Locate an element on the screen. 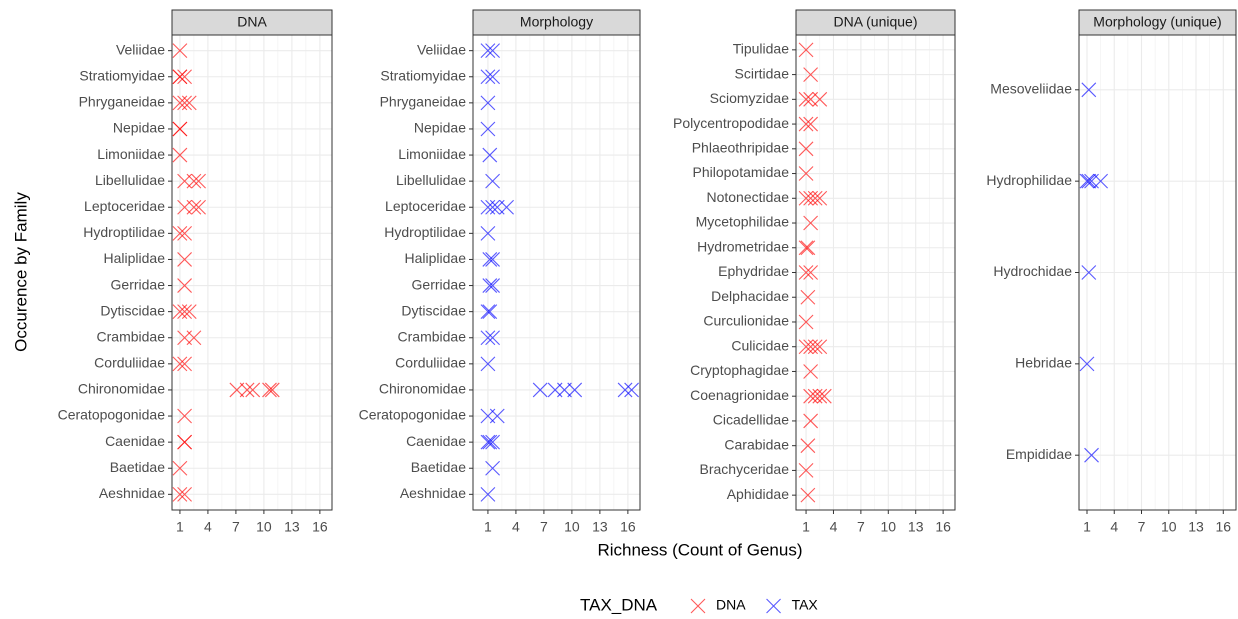 This screenshot has width=1238, height=619. y-axis-label: Occurence by Family is located at coordinates (20, 272).